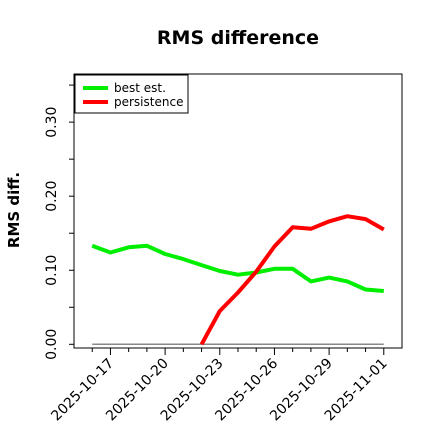 The height and width of the screenshot is (440, 440). I want to click on legend-label: persistence, so click(148, 102).